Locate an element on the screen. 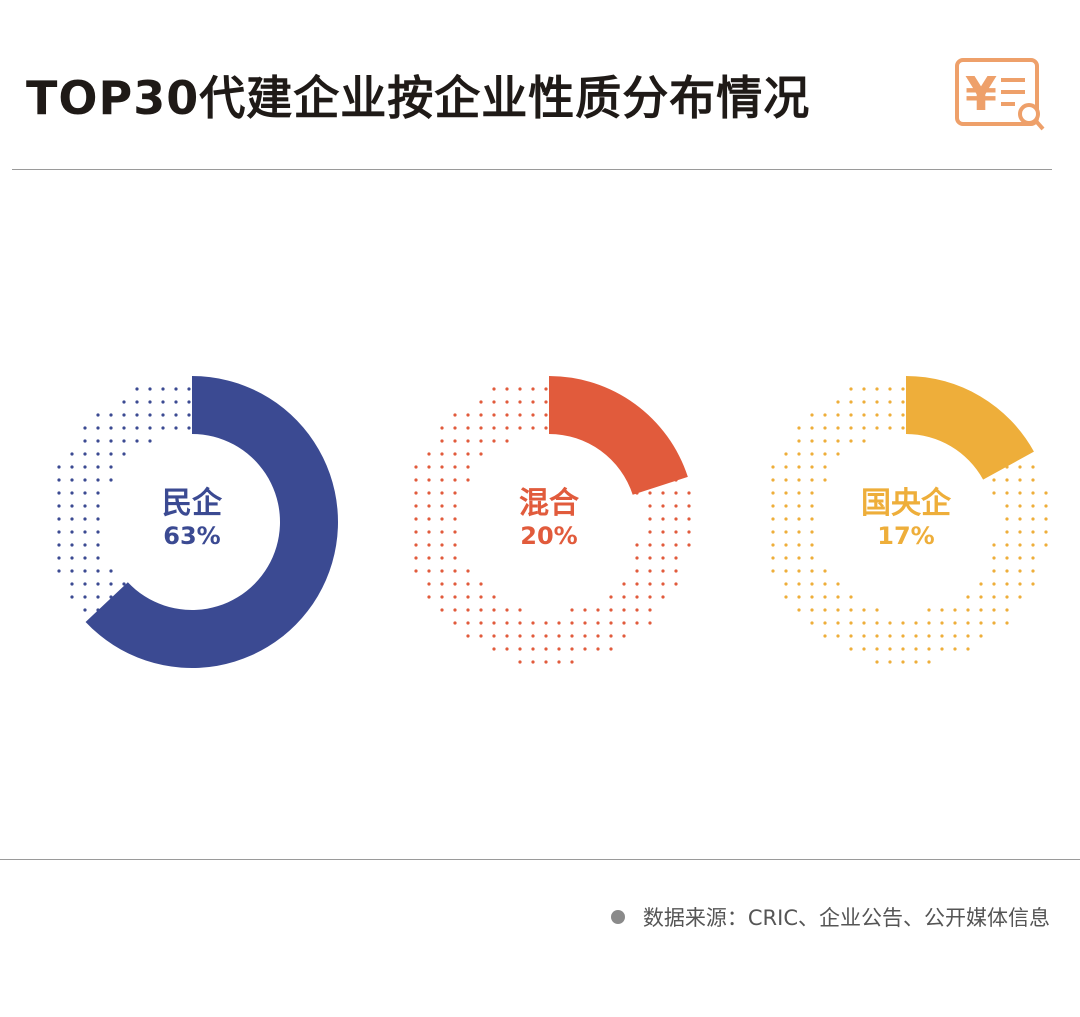 The image size is (1080, 1017). footer-divider is located at coordinates (540, 859).